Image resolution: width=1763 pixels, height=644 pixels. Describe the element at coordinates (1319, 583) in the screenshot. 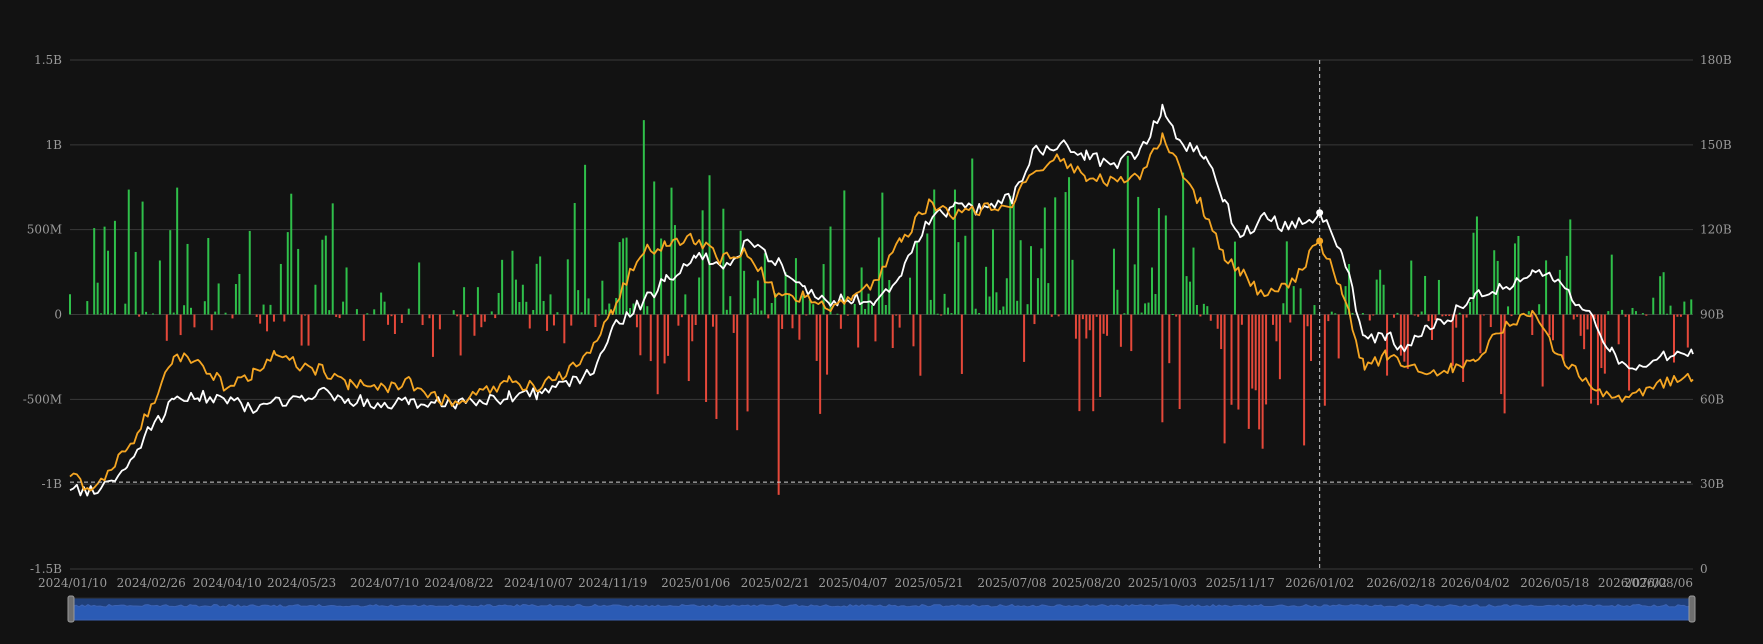

I see `x-tick-label: 2026/01/02` at that location.